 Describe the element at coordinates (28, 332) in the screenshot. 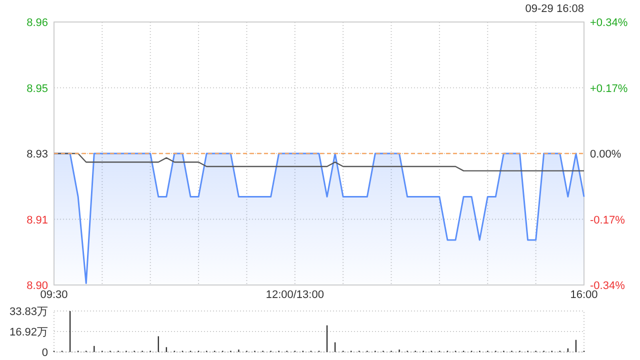

I see `y-tick-label: 16.92万` at that location.